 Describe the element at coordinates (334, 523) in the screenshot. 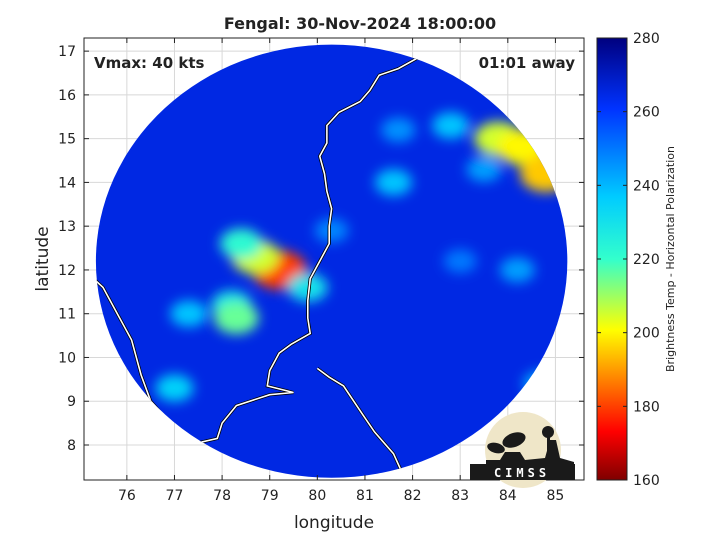

I see `x-axis-label: longitude` at that location.